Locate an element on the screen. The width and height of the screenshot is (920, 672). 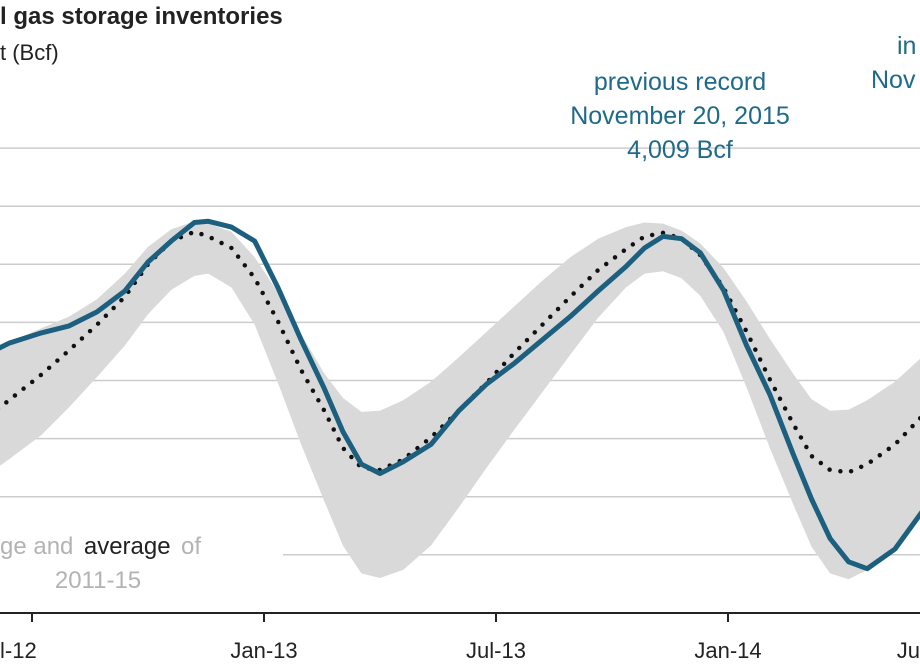
annotation-background is located at coordinates (880, 63).